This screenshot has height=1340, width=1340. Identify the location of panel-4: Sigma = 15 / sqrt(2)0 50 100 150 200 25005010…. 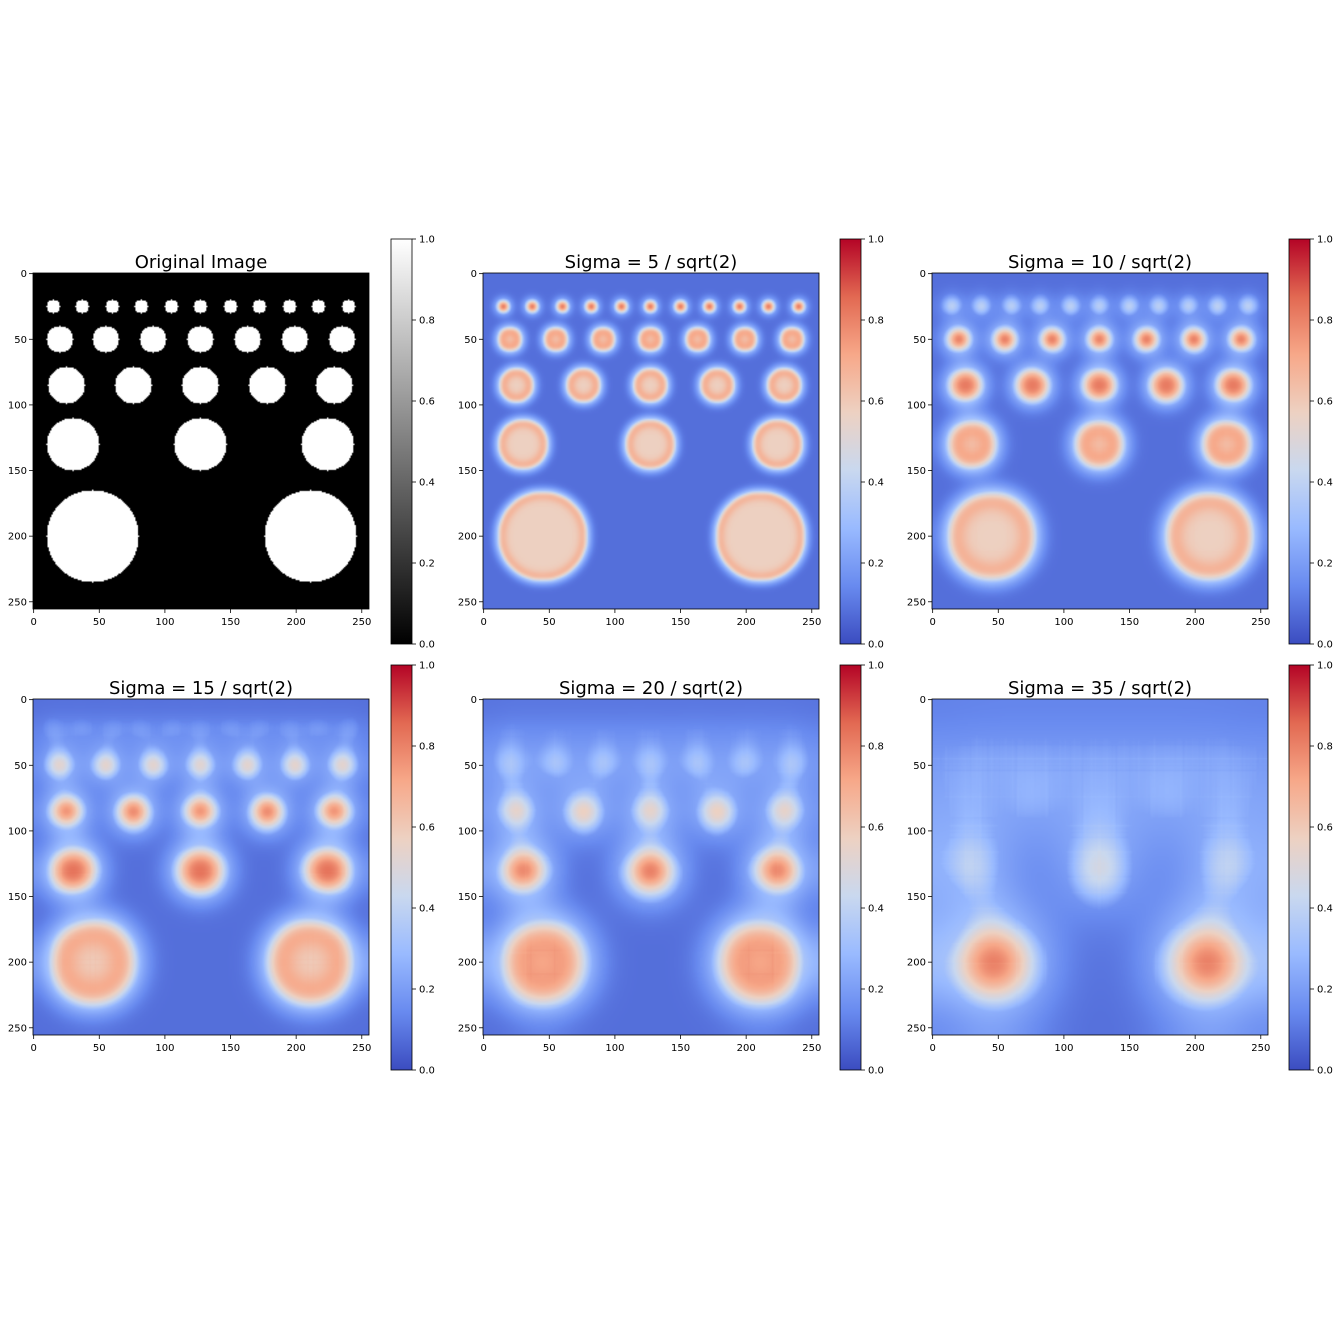
(221, 869).